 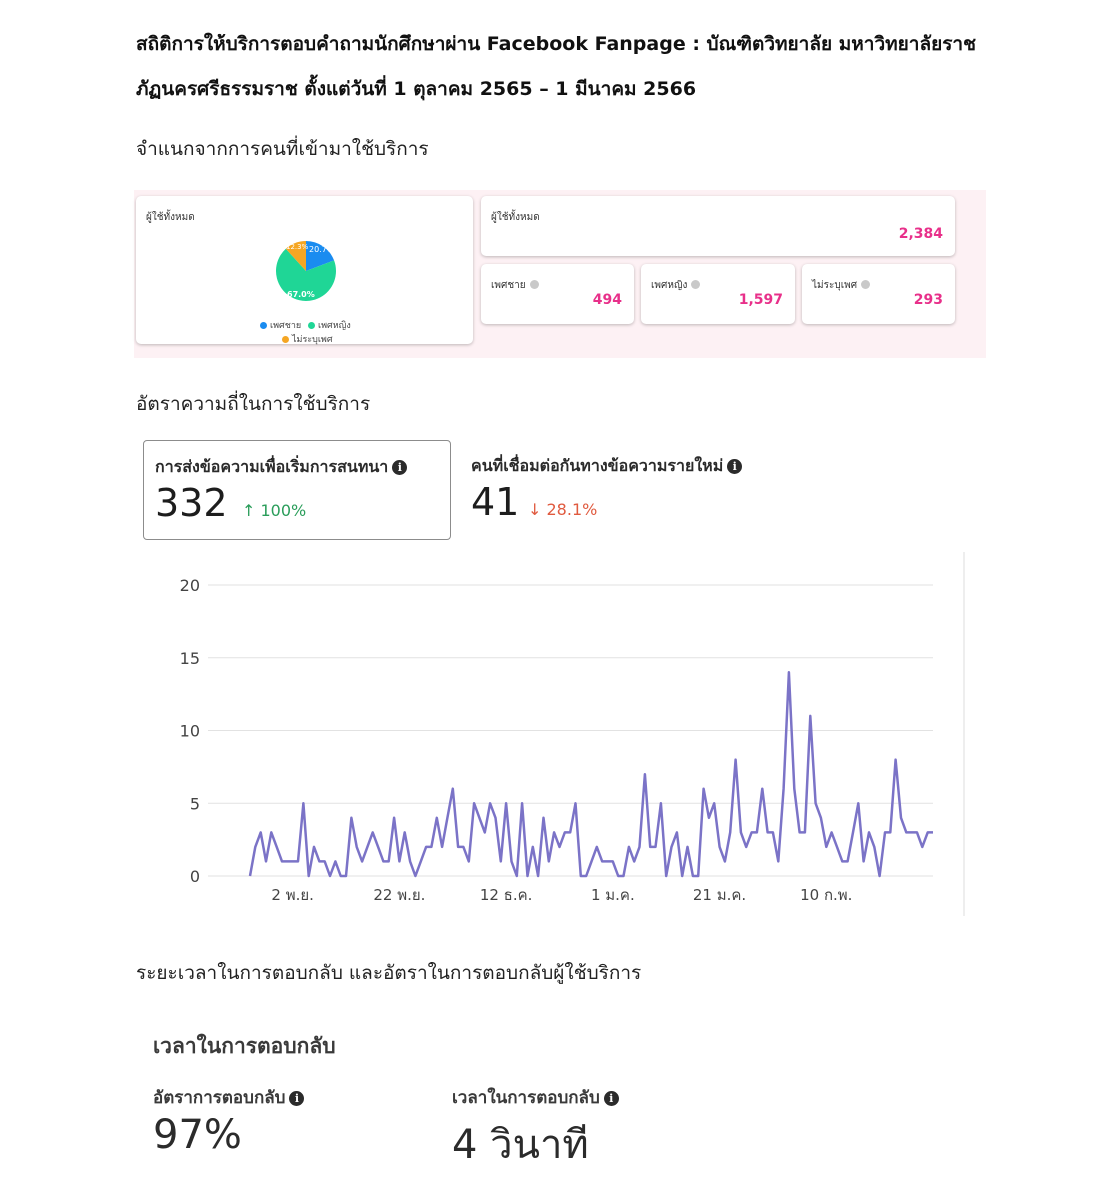 I want to click on pie-slice-male, so click(x=320, y=256).